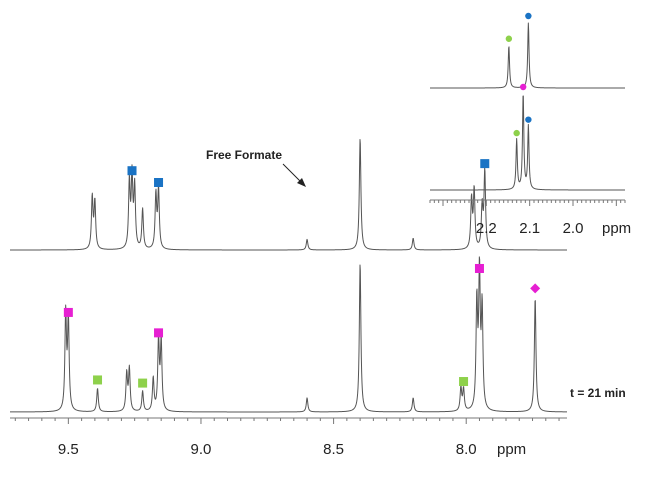 Image resolution: width=657 pixels, height=479 pixels. Describe the element at coordinates (598, 393) in the screenshot. I see `time-label: t = 21 min` at that location.